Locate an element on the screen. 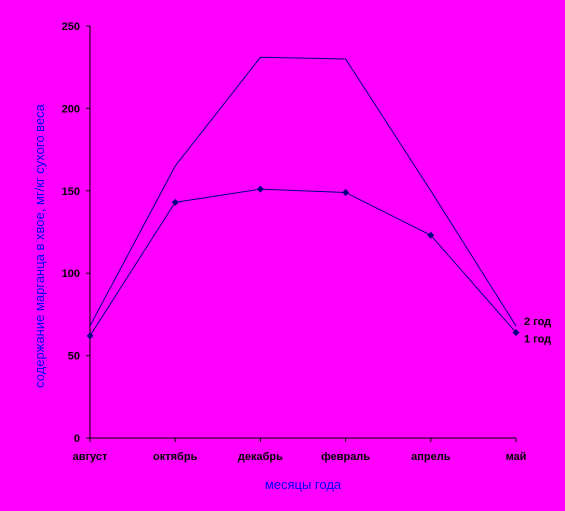 The height and width of the screenshot is (511, 565). y-tick-label: 0 is located at coordinates (77, 439).